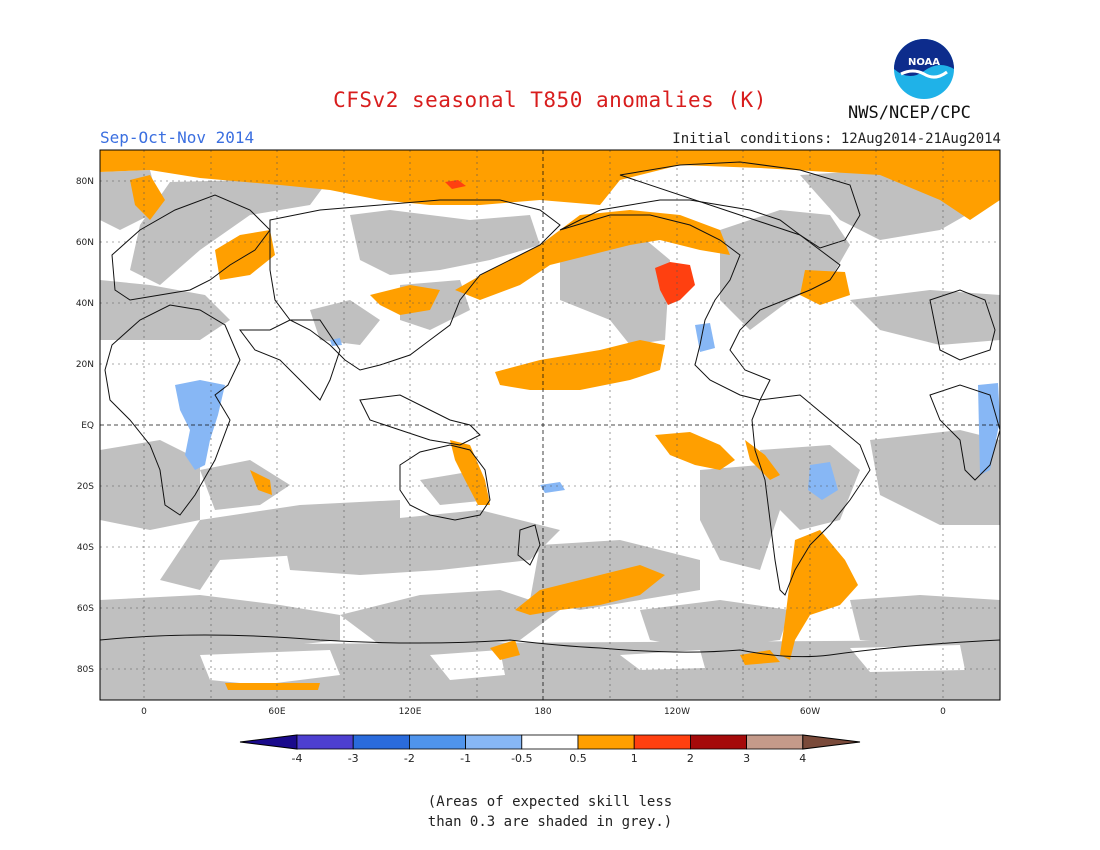 The width and height of the screenshot is (1100, 850). I want to click on lon-label: 60W, so click(810, 712).